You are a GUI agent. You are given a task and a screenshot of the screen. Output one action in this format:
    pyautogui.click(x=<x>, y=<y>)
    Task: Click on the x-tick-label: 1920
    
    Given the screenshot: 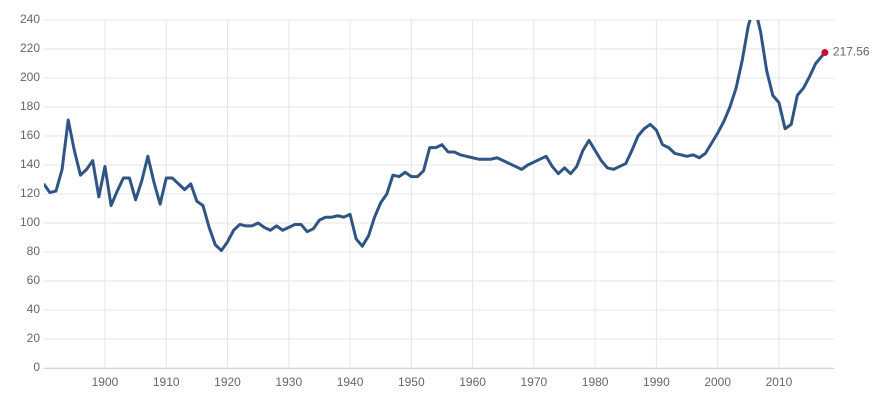 What is the action you would take?
    pyautogui.click(x=227, y=382)
    